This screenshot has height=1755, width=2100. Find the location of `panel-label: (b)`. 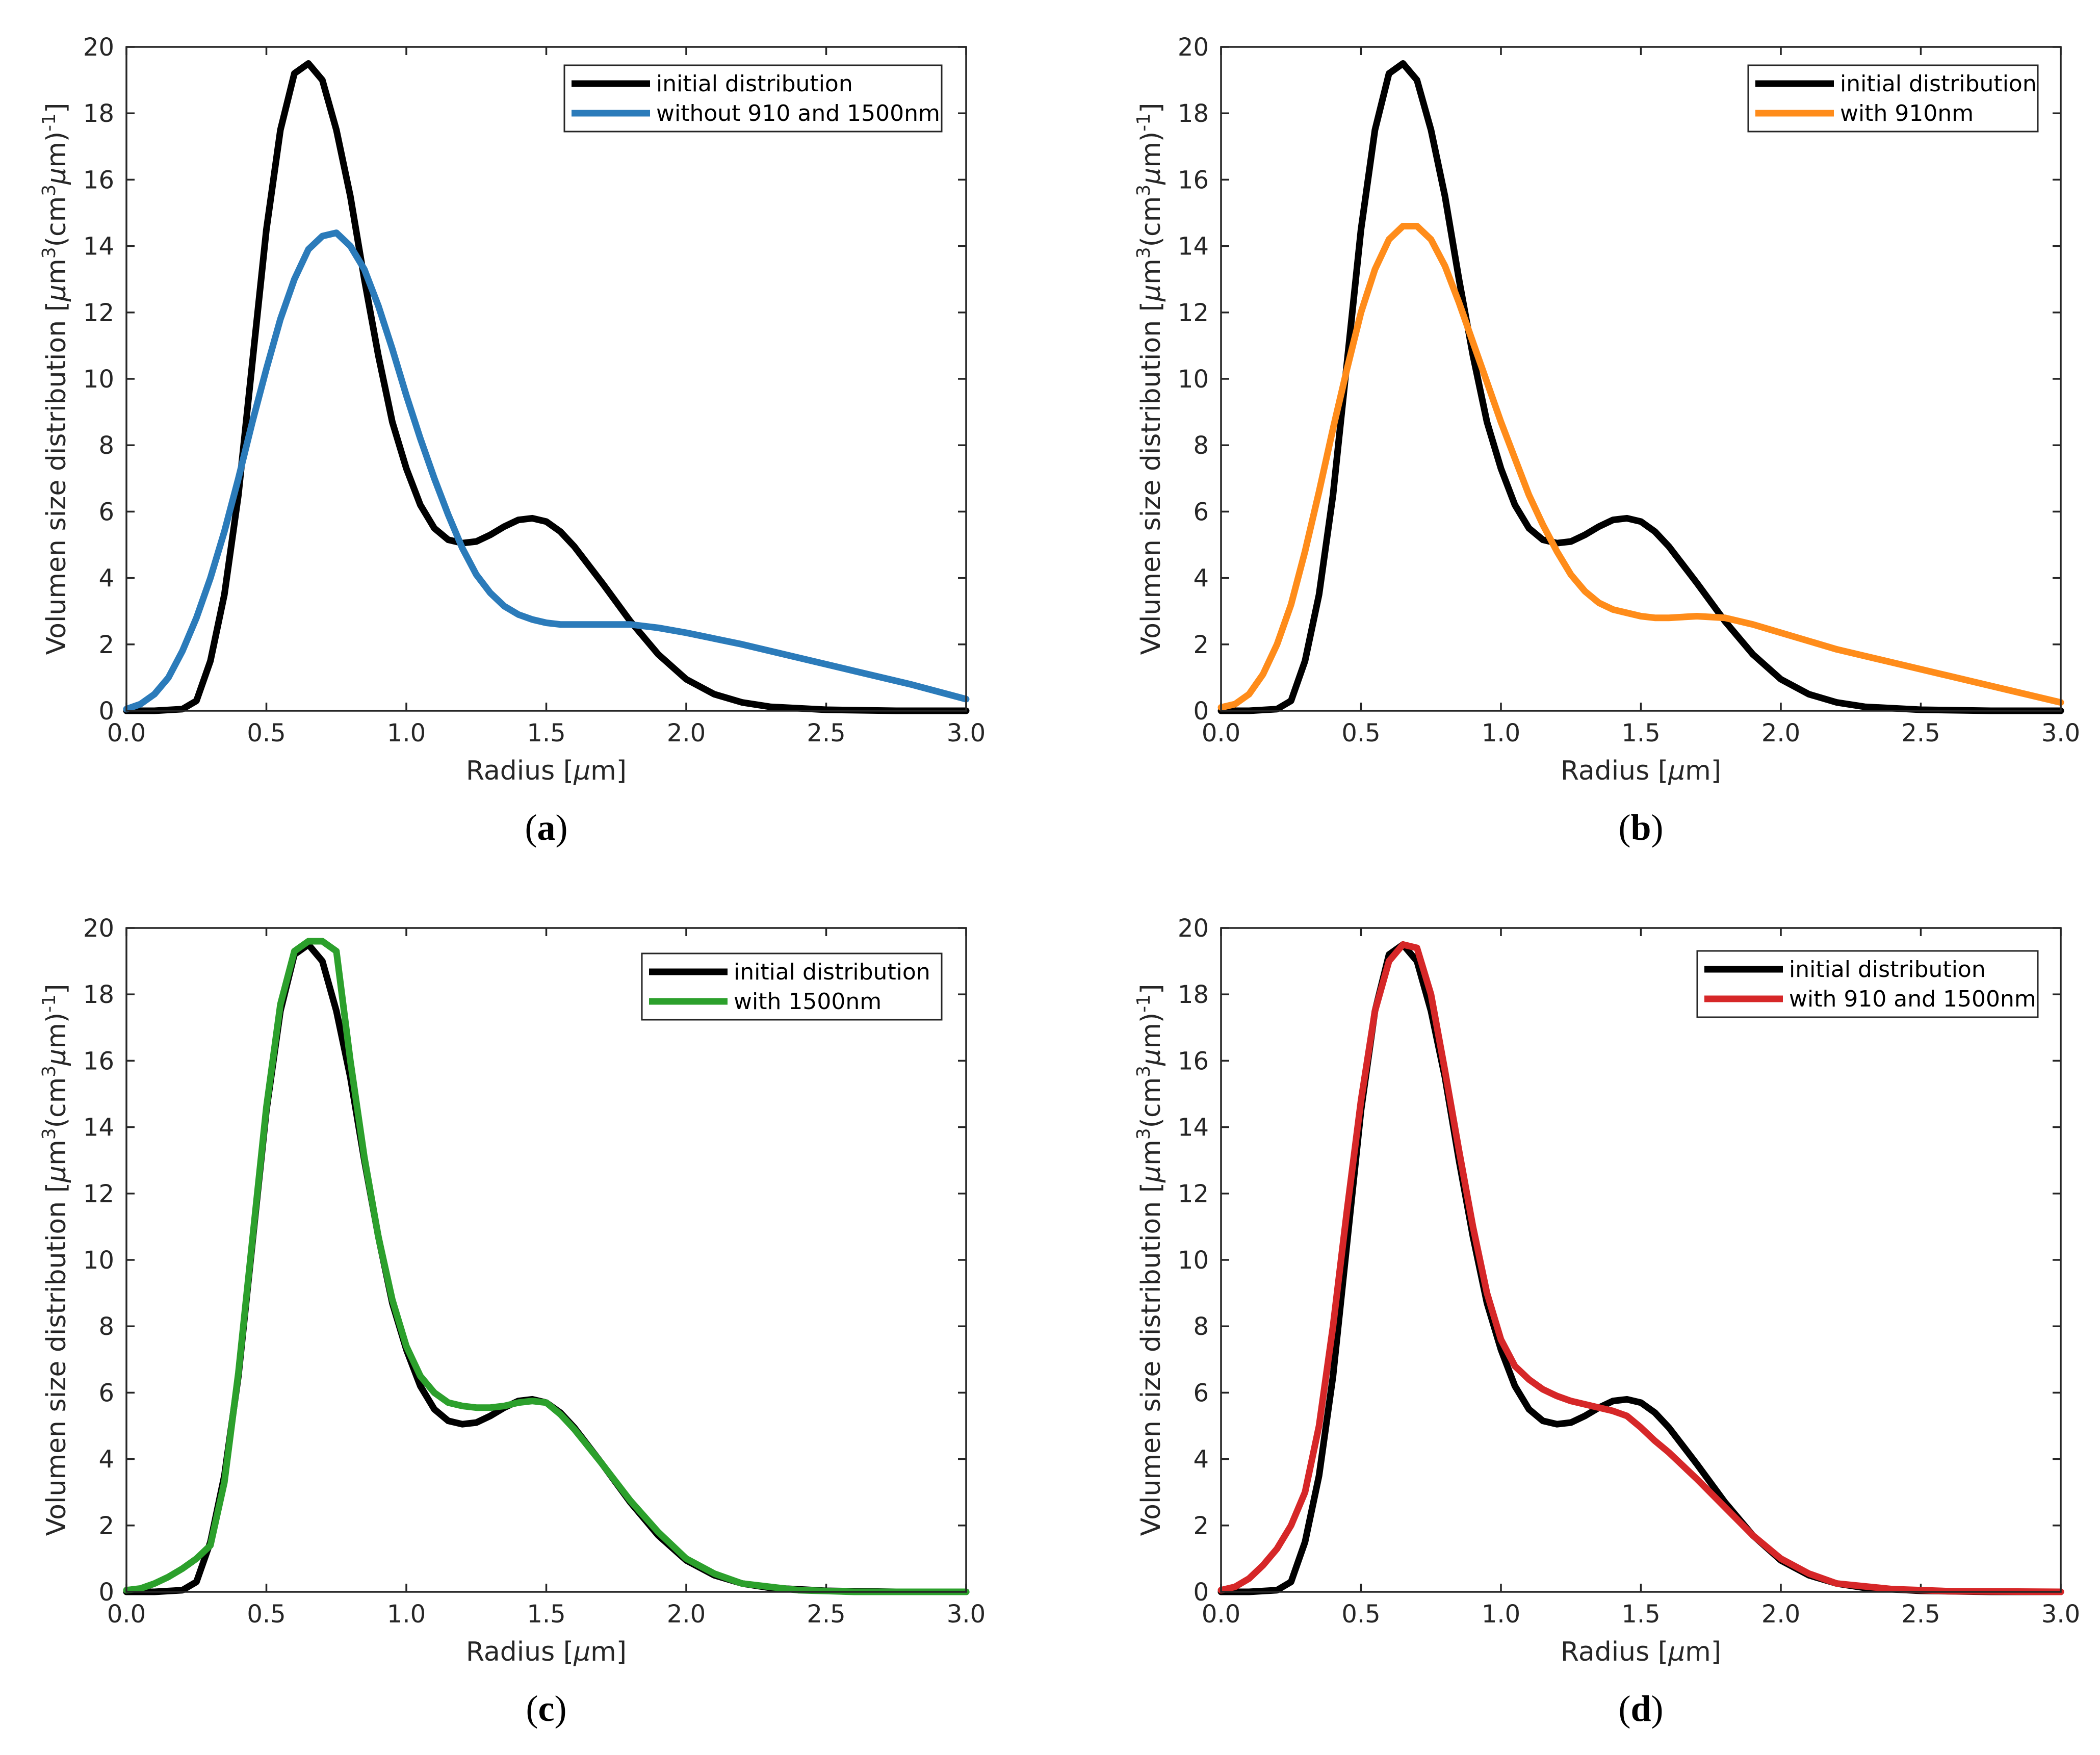

panel-label: (b) is located at coordinates (1640, 827).